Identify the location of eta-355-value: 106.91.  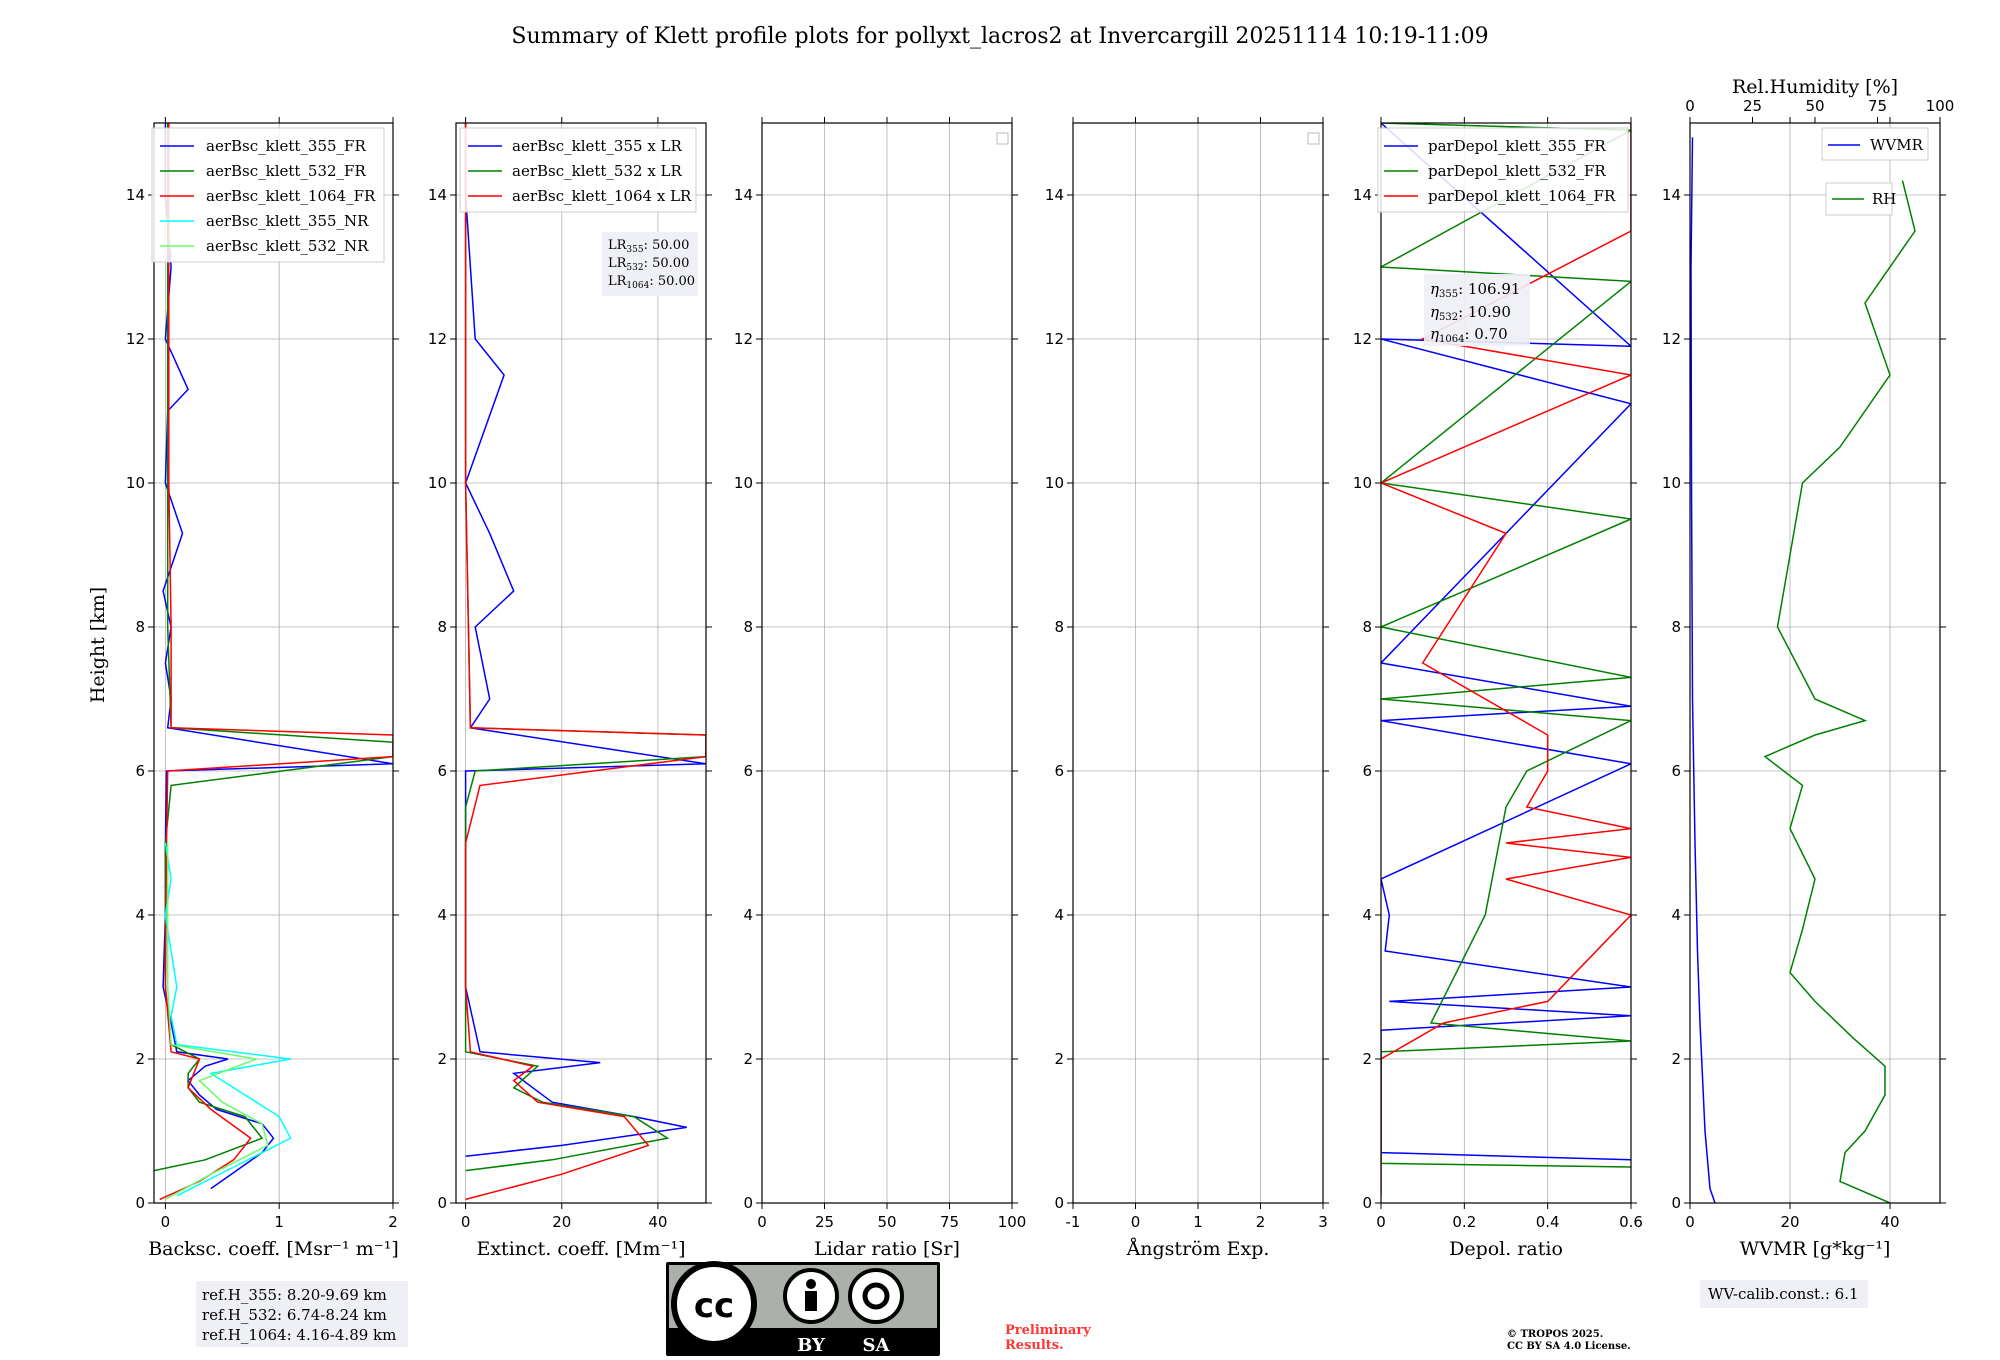
(1494, 289).